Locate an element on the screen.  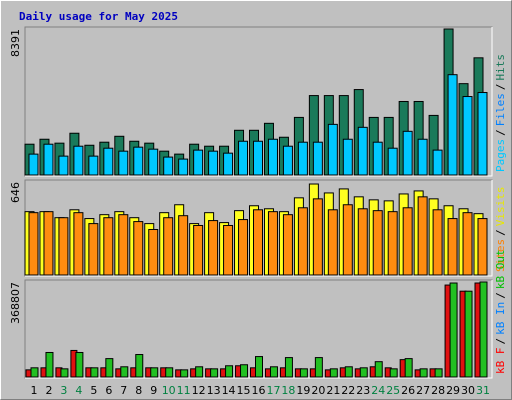
x-tick-label: 10 is located at coordinates (169, 390).